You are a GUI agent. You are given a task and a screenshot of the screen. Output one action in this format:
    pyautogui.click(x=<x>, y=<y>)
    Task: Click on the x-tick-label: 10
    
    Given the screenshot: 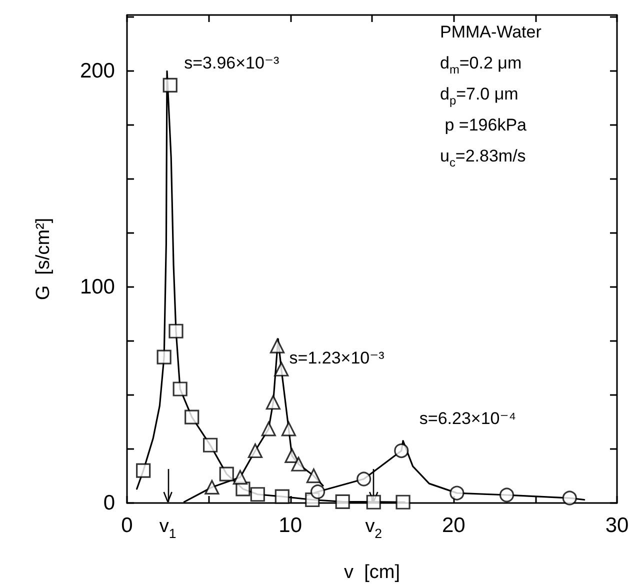 What is the action you would take?
    pyautogui.click(x=290, y=525)
    